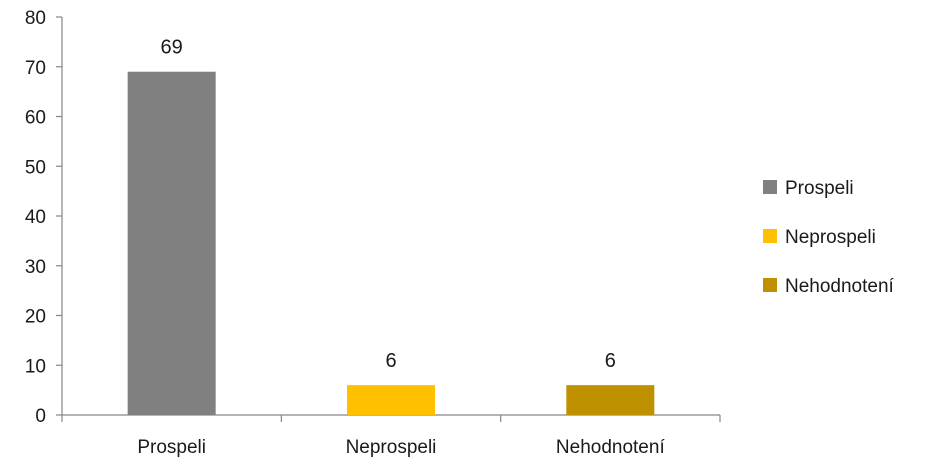  Describe the element at coordinates (611, 447) in the screenshot. I see `x-tick-label: Nehodnotení` at that location.